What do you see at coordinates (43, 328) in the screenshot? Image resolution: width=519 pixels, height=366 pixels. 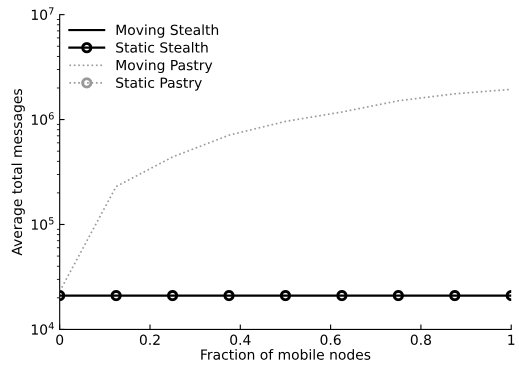 I see `y-tick-label: 10$^{4}$` at bounding box center [43, 328].